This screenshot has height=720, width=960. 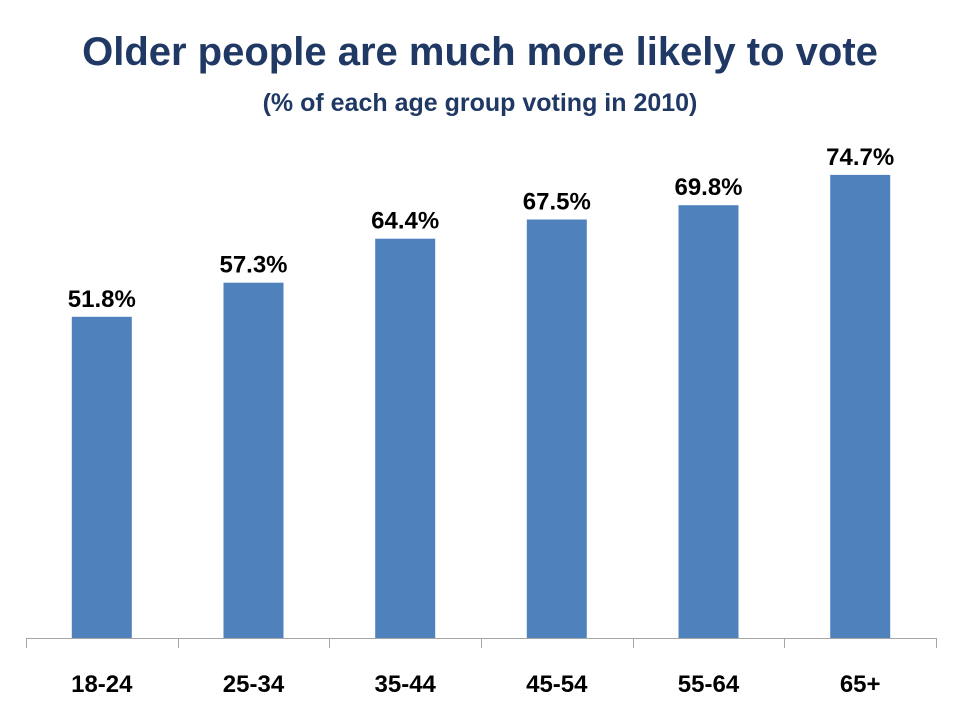 I want to click on data-label-65+: 74.7%, so click(x=860, y=157).